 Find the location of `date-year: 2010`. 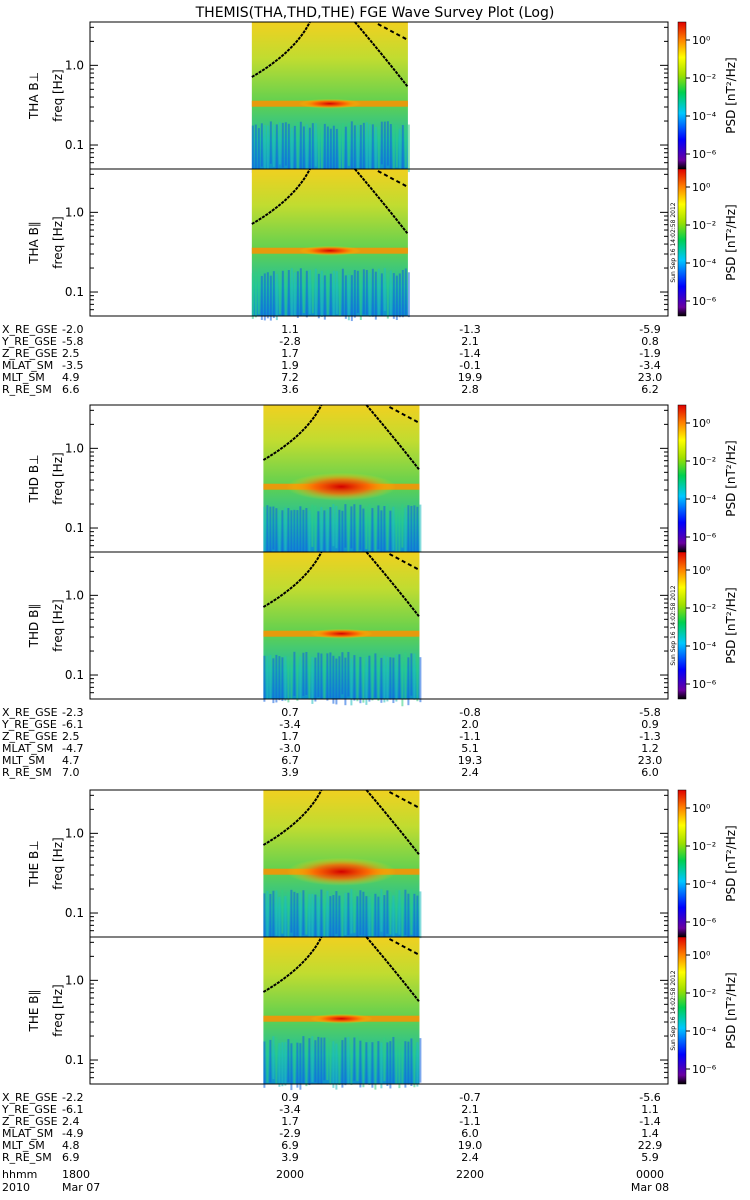

date-year: 2010 is located at coordinates (16, 1187).